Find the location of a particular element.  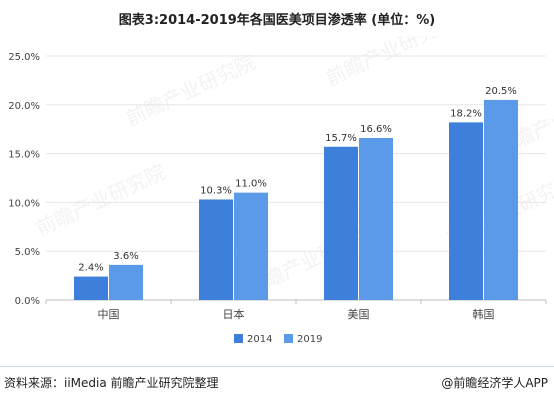

x-axis-ticks: 中国 日本 美国 韩国 is located at coordinates (296, 310).